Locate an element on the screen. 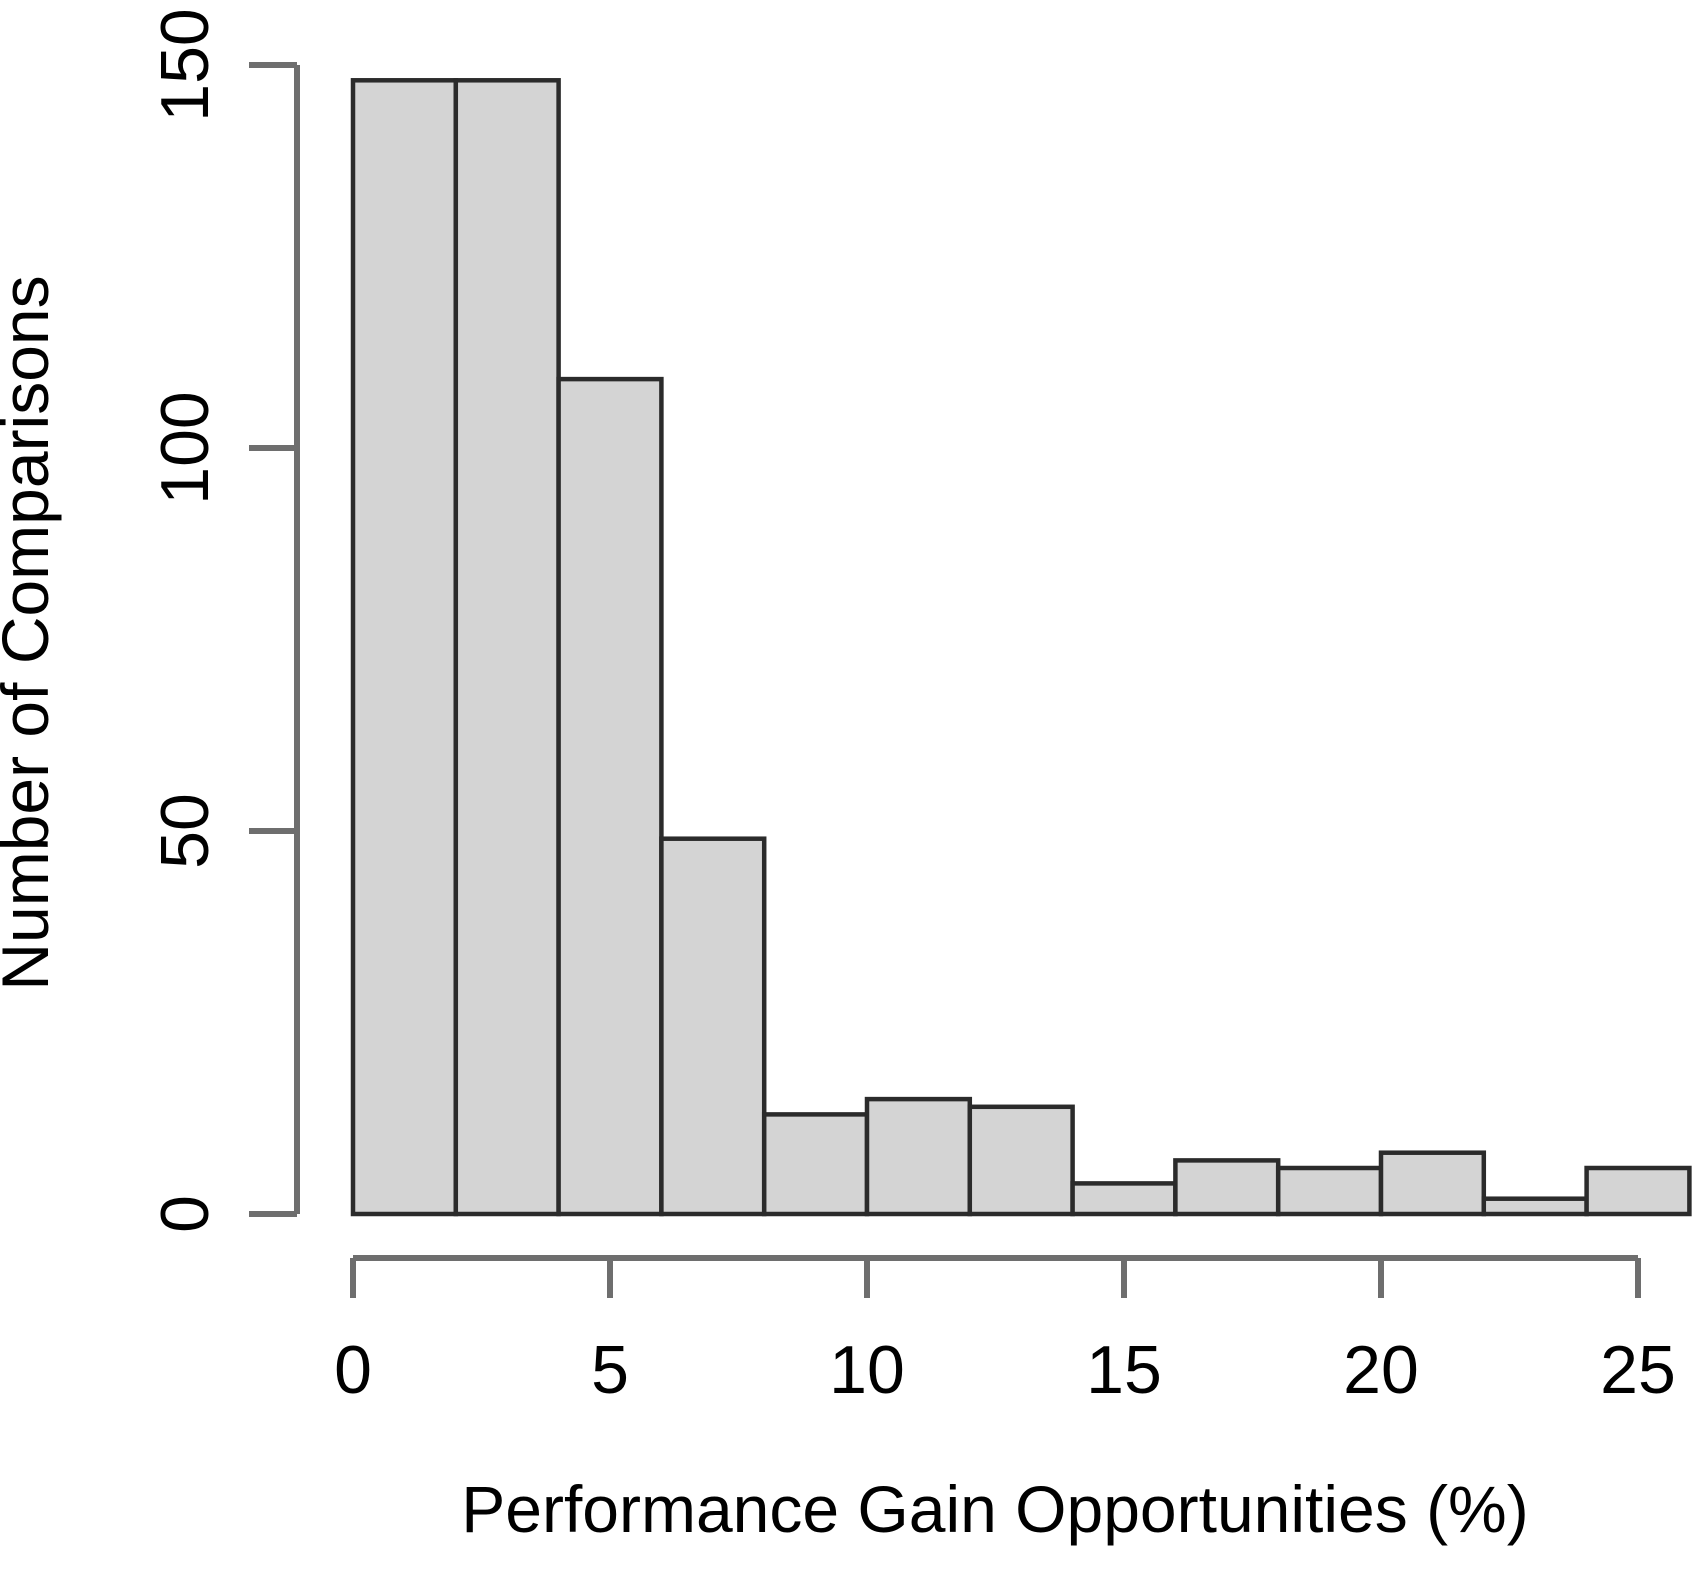 The width and height of the screenshot is (1702, 1569). x-axis-title: Performance Gain Opportunities (%) is located at coordinates (994, 1509).